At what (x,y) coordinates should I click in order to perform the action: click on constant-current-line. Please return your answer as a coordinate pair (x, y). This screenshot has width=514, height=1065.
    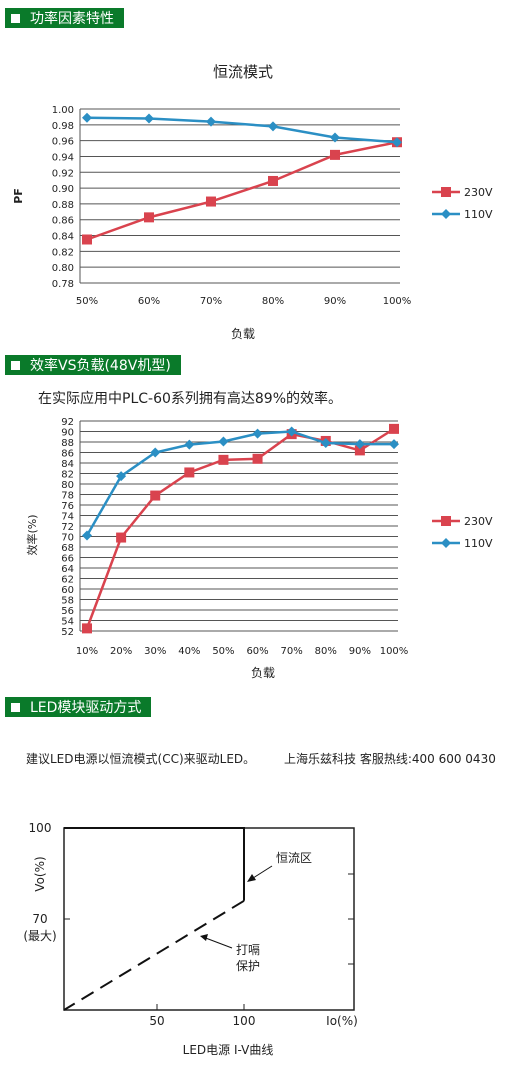
    Looking at the image, I should click on (154, 864).